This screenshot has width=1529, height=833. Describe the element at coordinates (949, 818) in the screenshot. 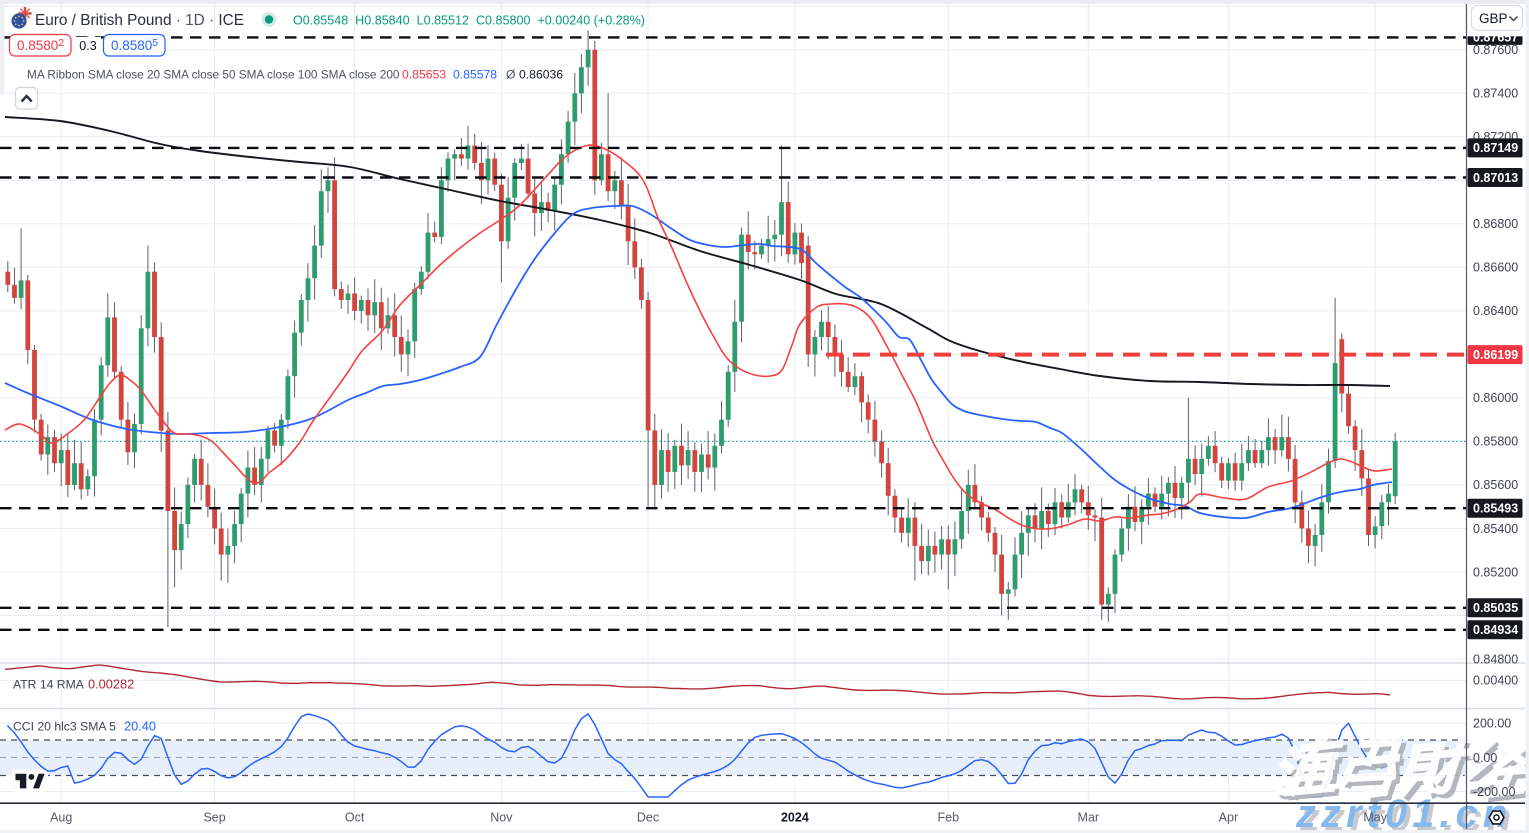

I see `svg-text: Feb` at that location.